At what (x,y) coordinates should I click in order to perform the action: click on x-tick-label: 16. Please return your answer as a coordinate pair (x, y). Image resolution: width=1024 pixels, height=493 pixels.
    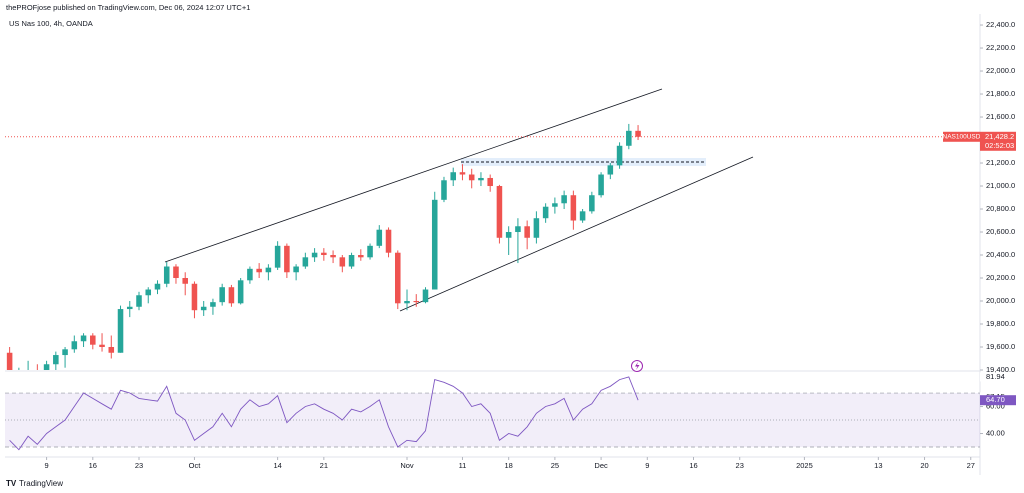
    Looking at the image, I should click on (93, 465).